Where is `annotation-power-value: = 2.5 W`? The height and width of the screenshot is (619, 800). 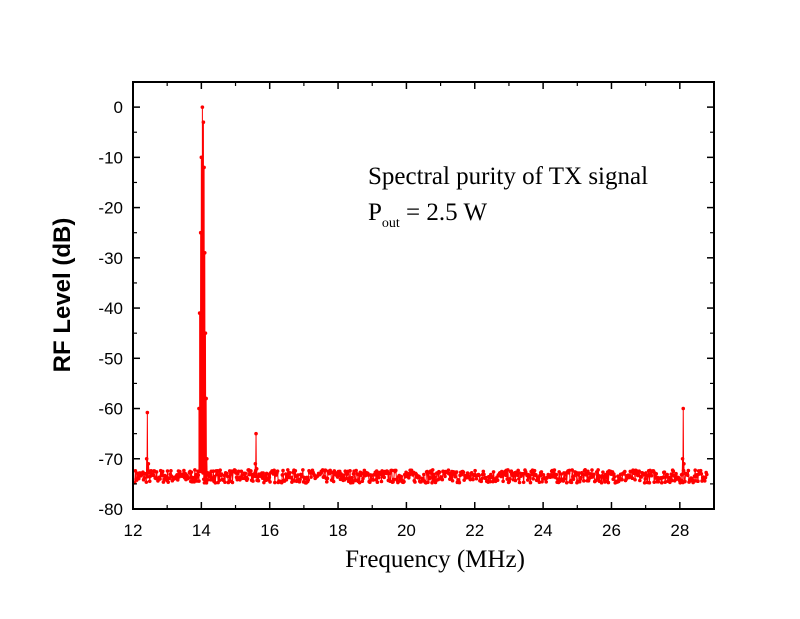 annotation-power-value: = 2.5 W is located at coordinates (444, 212).